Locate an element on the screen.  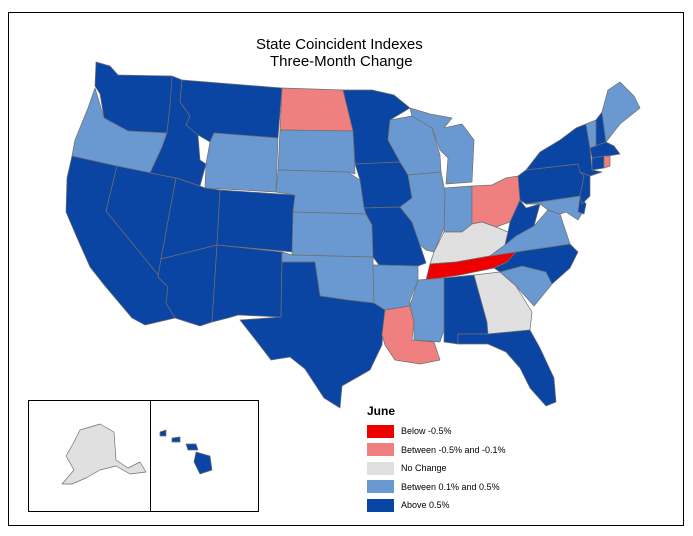
map-title-line-2: Three-Month Change is located at coordinates (341, 61).